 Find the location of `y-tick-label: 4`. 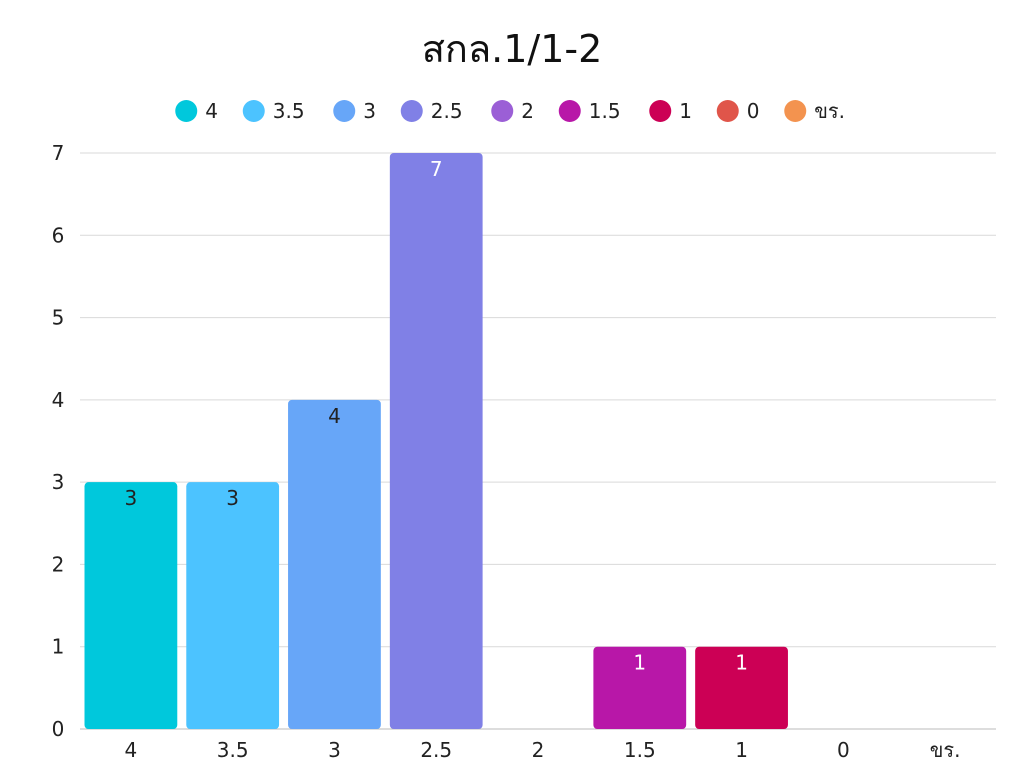

y-tick-label: 4 is located at coordinates (58, 400).